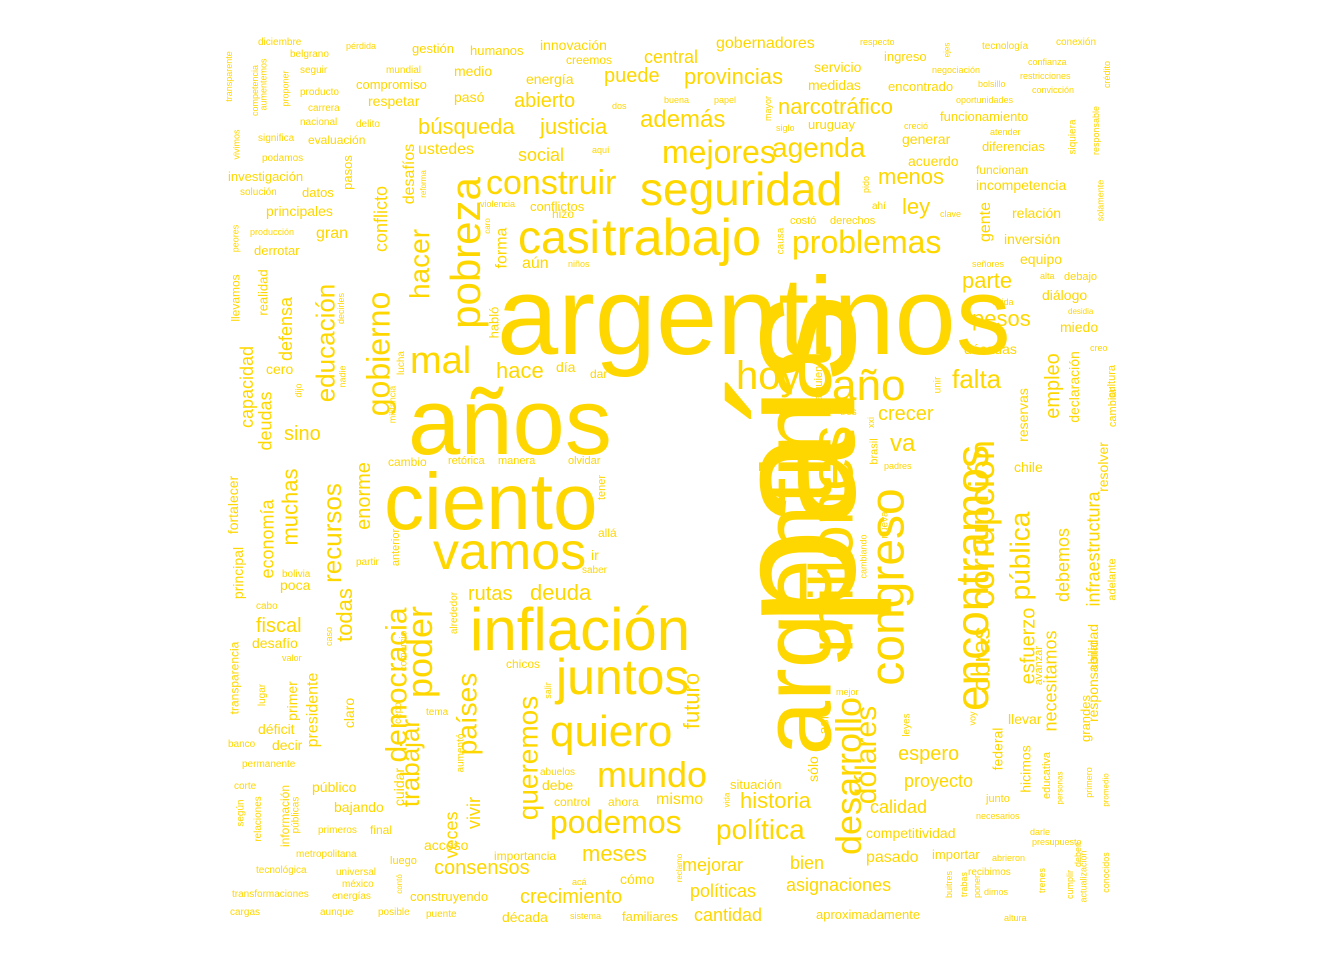 The height and width of the screenshot is (960, 1344). What do you see at coordinates (911, 176) in the screenshot?
I see `word: menos` at bounding box center [911, 176].